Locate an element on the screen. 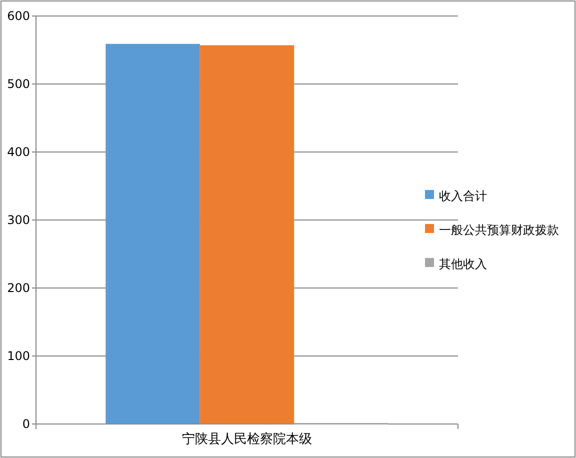 The image size is (576, 458). legend-label: 收入合计 is located at coordinates (463, 196).